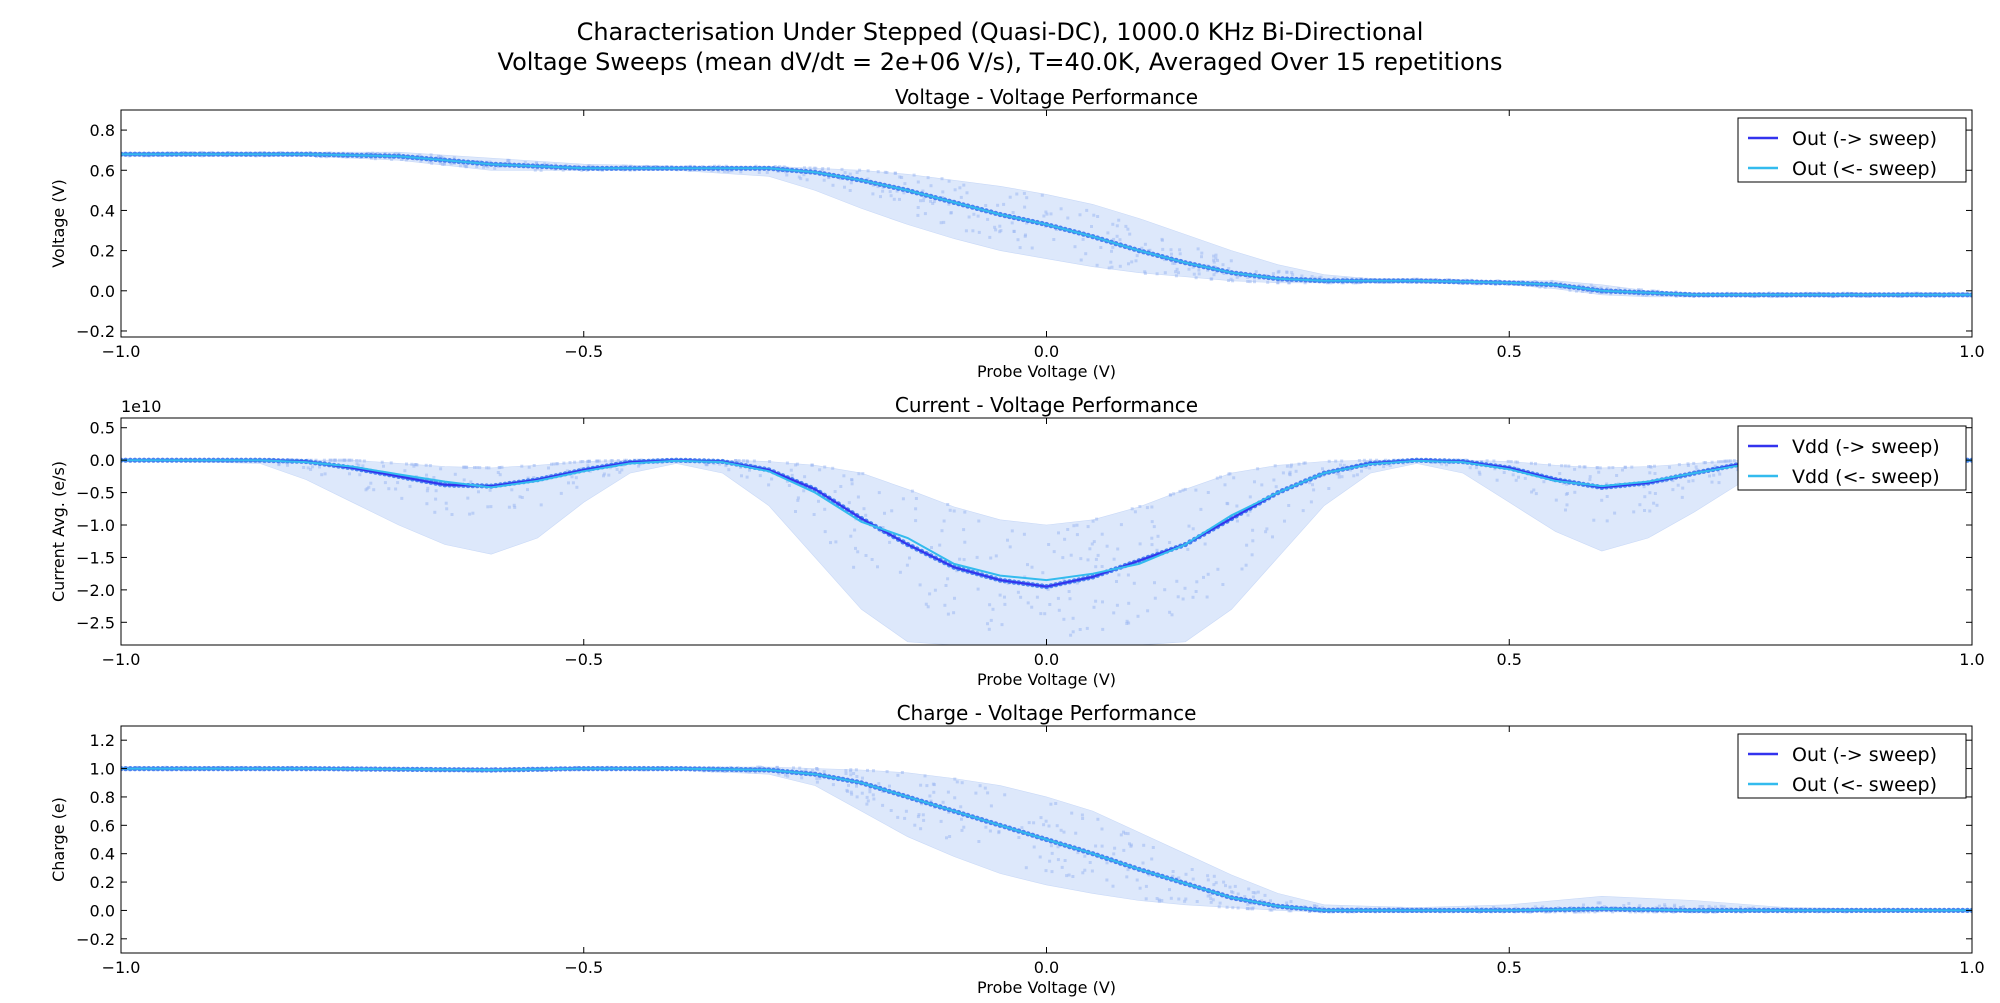 Image resolution: width=2000 pixels, height=1003 pixels. I want to click on y-tick-label: −0.2, so click(95, 939).